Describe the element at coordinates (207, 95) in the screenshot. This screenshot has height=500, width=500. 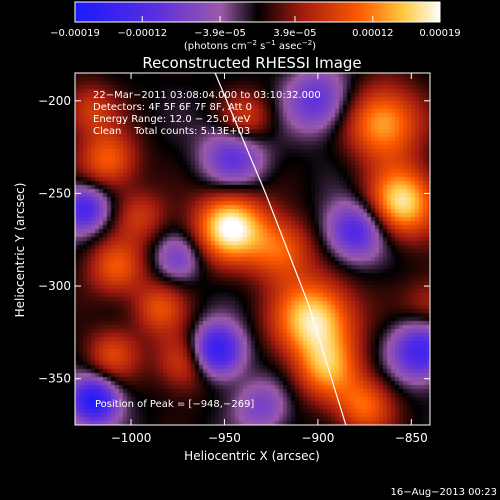
I see `annotation-time-range: 22−Mar−2011 03:08:04.000 to 03:10:32.000` at that location.